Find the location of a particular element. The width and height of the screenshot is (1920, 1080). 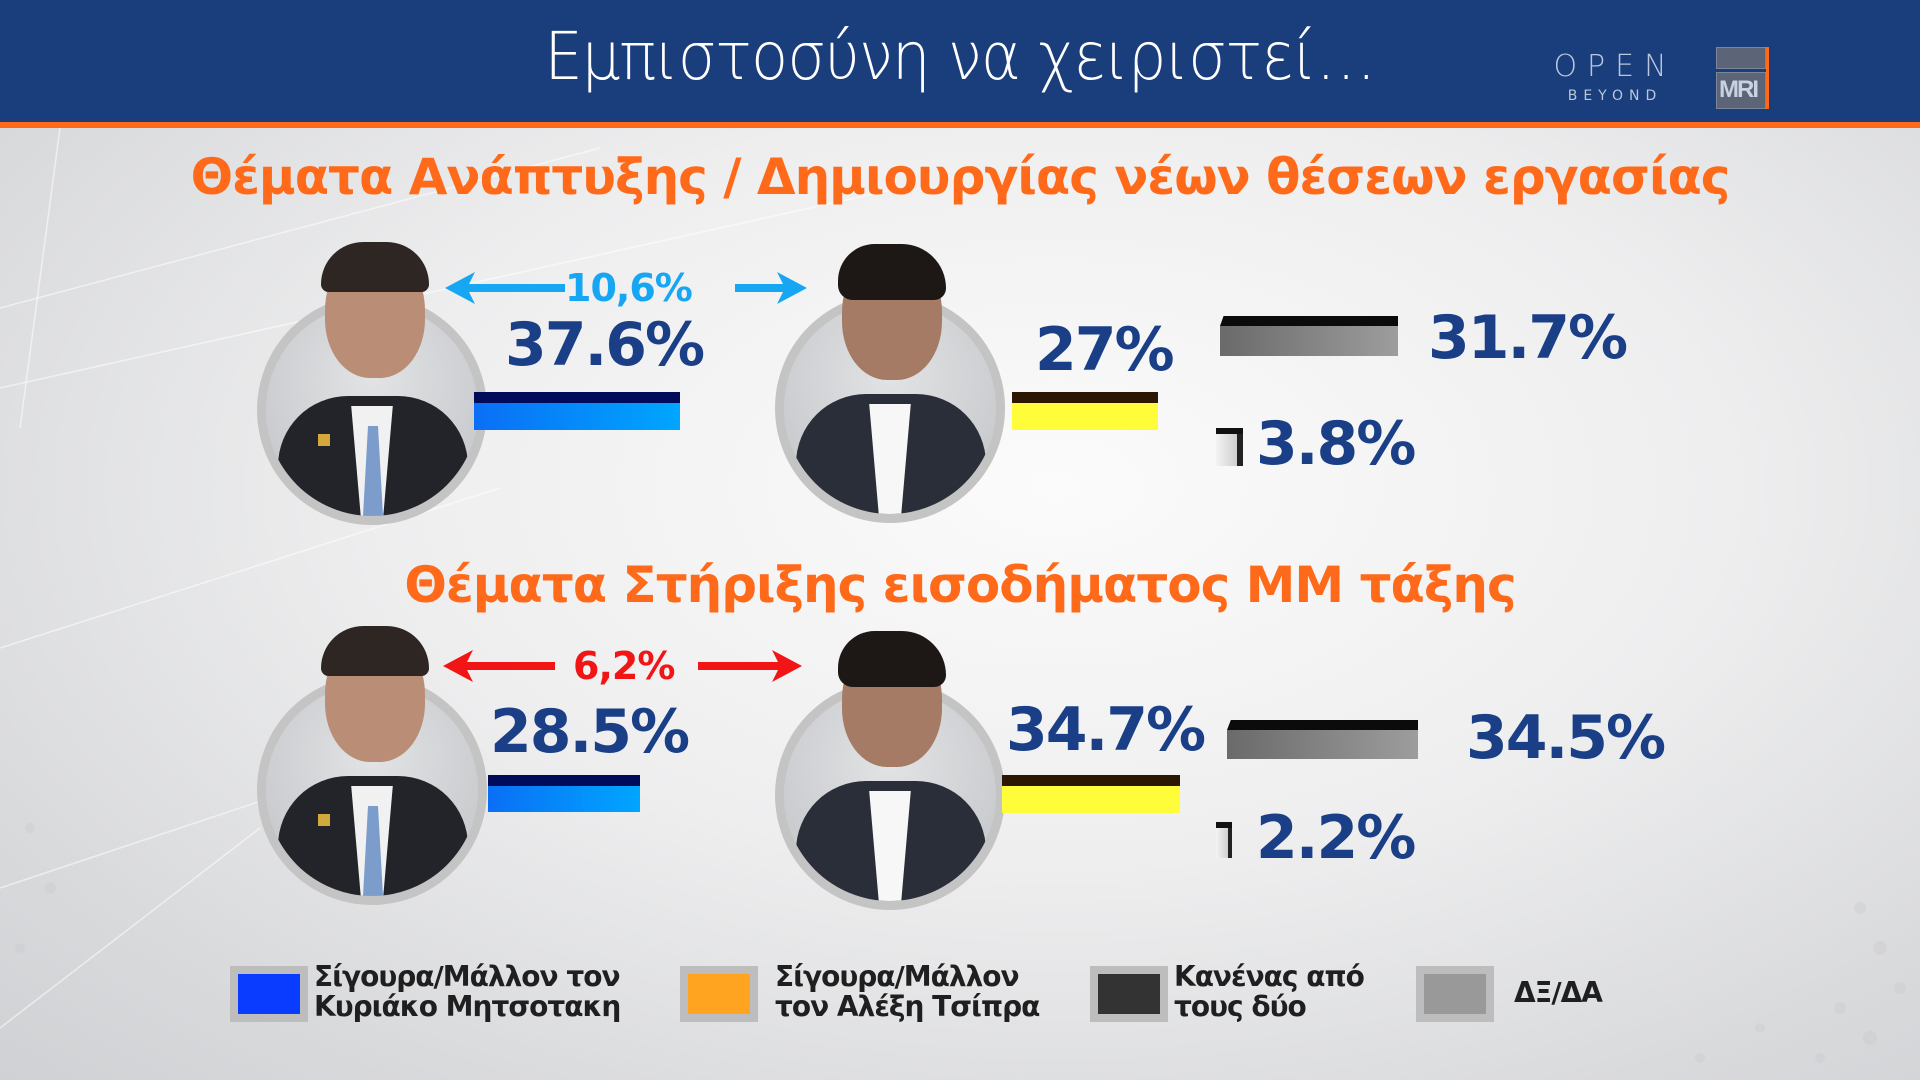

mri-logo: MRI is located at coordinates (1743, 78).